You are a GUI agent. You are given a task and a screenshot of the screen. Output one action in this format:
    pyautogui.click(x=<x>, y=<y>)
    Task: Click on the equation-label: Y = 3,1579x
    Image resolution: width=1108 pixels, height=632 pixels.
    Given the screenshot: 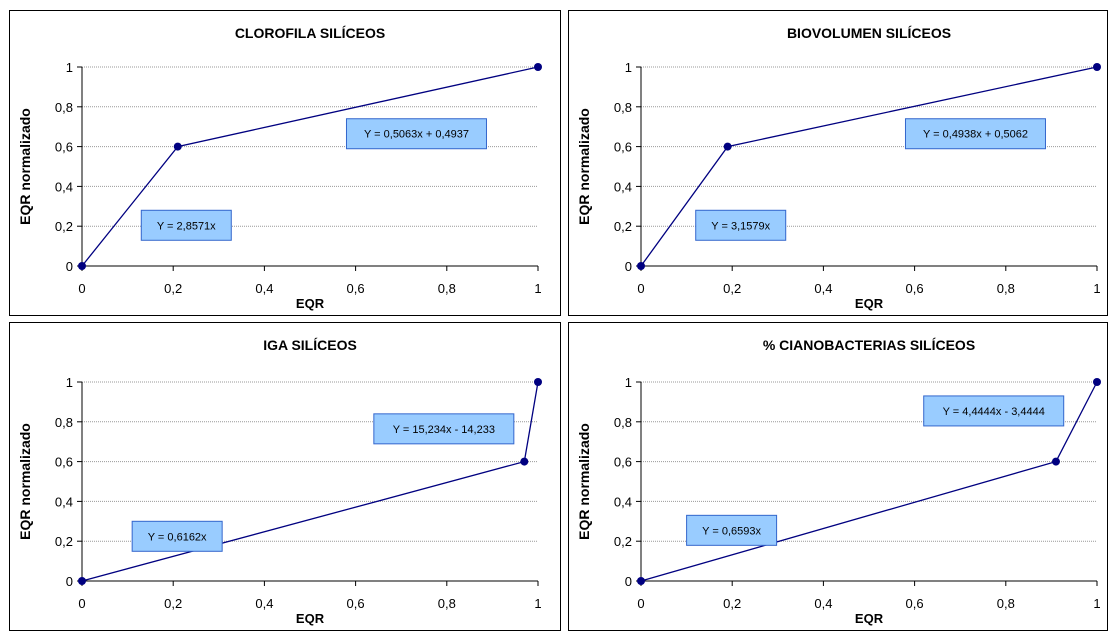 What is the action you would take?
    pyautogui.click(x=740, y=226)
    